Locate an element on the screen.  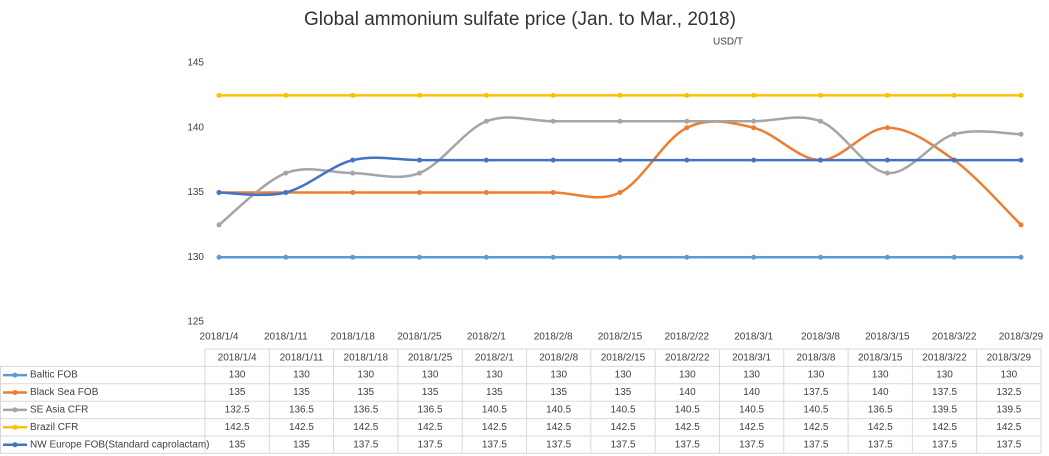
legend-label: Baltic FOB is located at coordinates (54, 375).